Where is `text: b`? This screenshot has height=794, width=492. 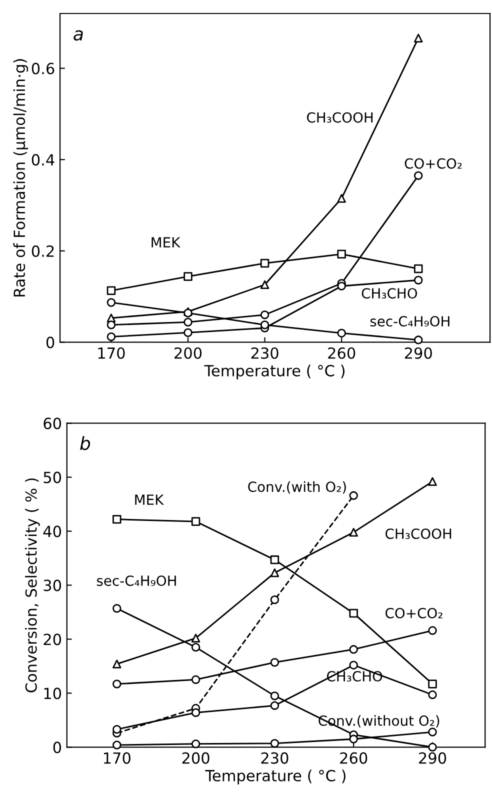
text: b is located at coordinates (85, 443).